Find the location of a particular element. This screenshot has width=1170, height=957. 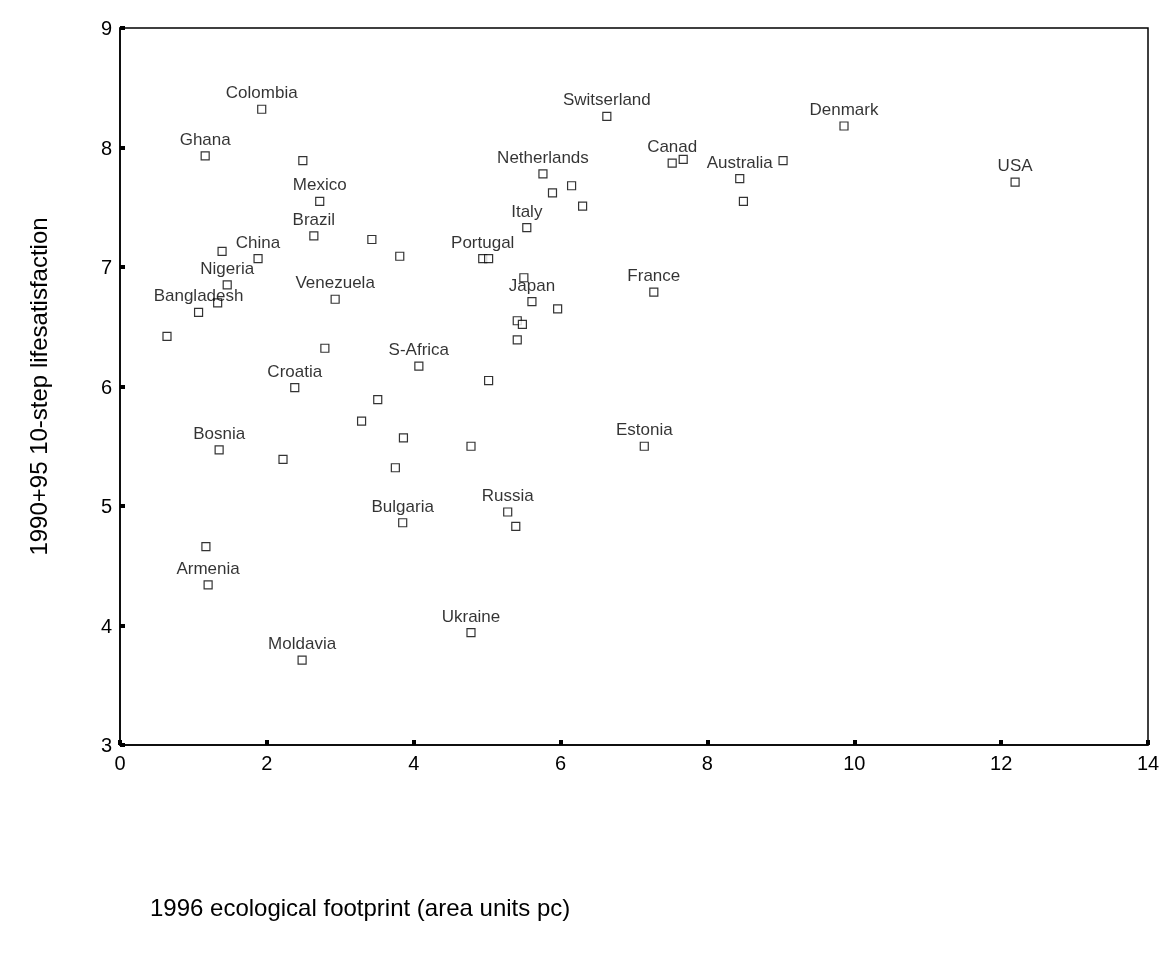

y-tick-label: 5 is located at coordinates (106, 506).